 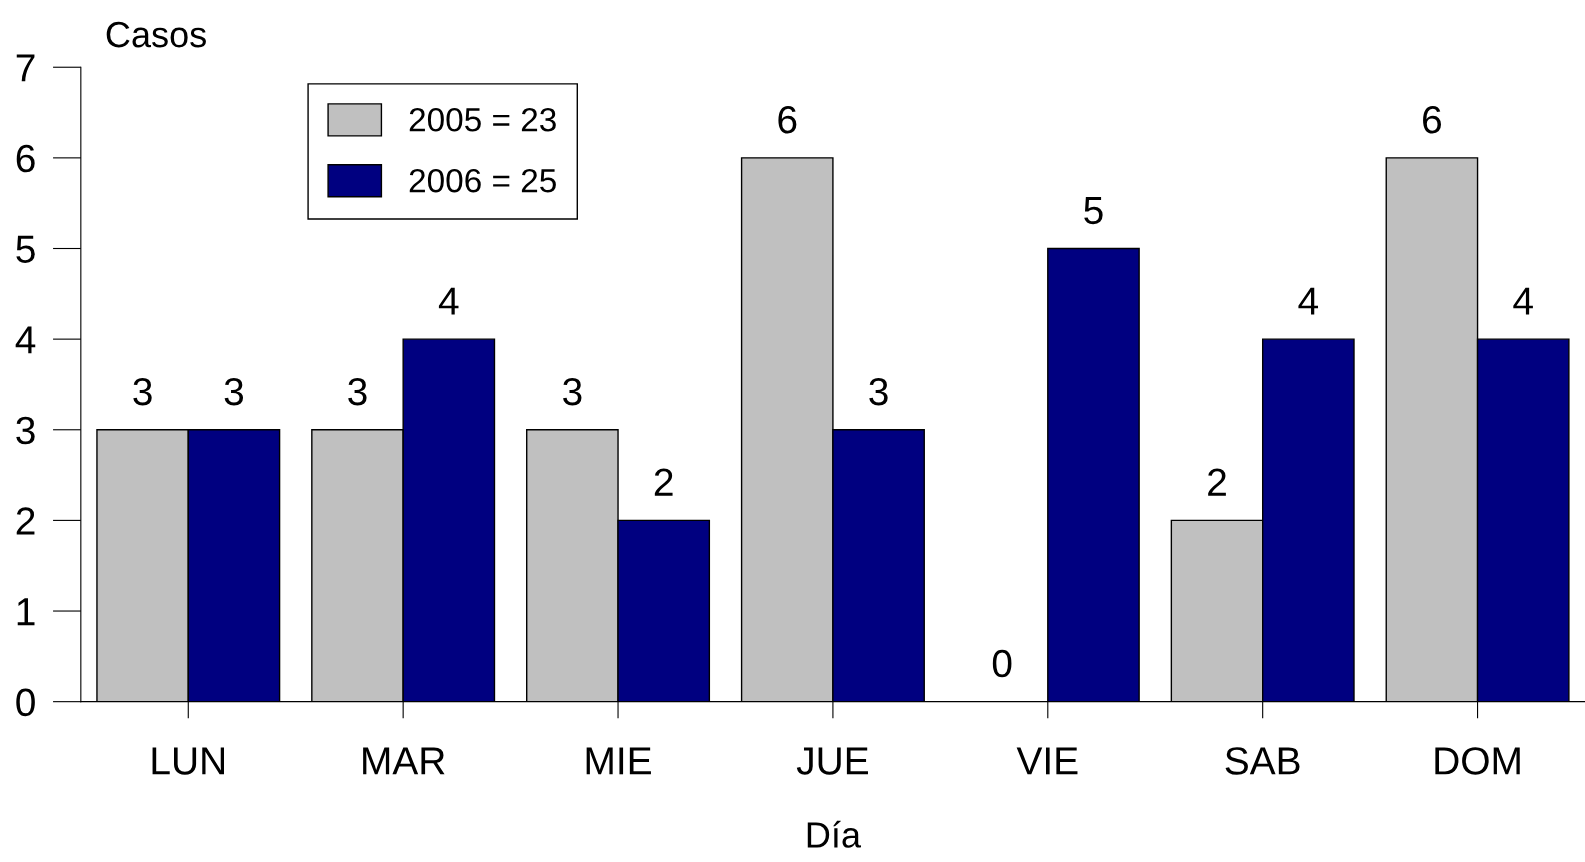 What do you see at coordinates (188, 761) in the screenshot?
I see `x-tick-label: LUN` at bounding box center [188, 761].